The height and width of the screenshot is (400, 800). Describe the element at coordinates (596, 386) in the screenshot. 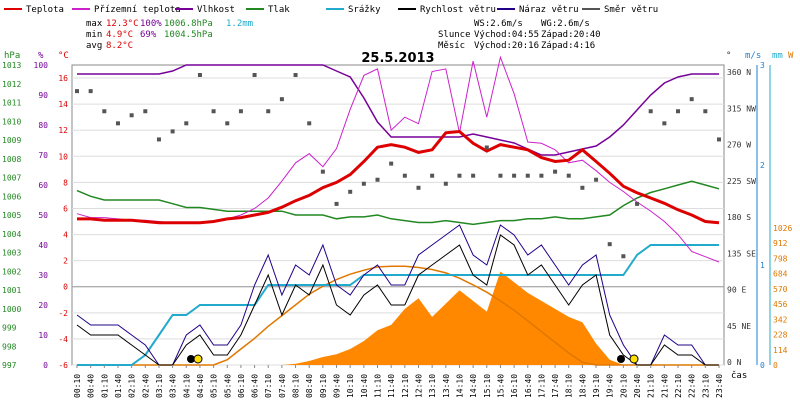

I see `x-tick-label: 19:10` at that location.